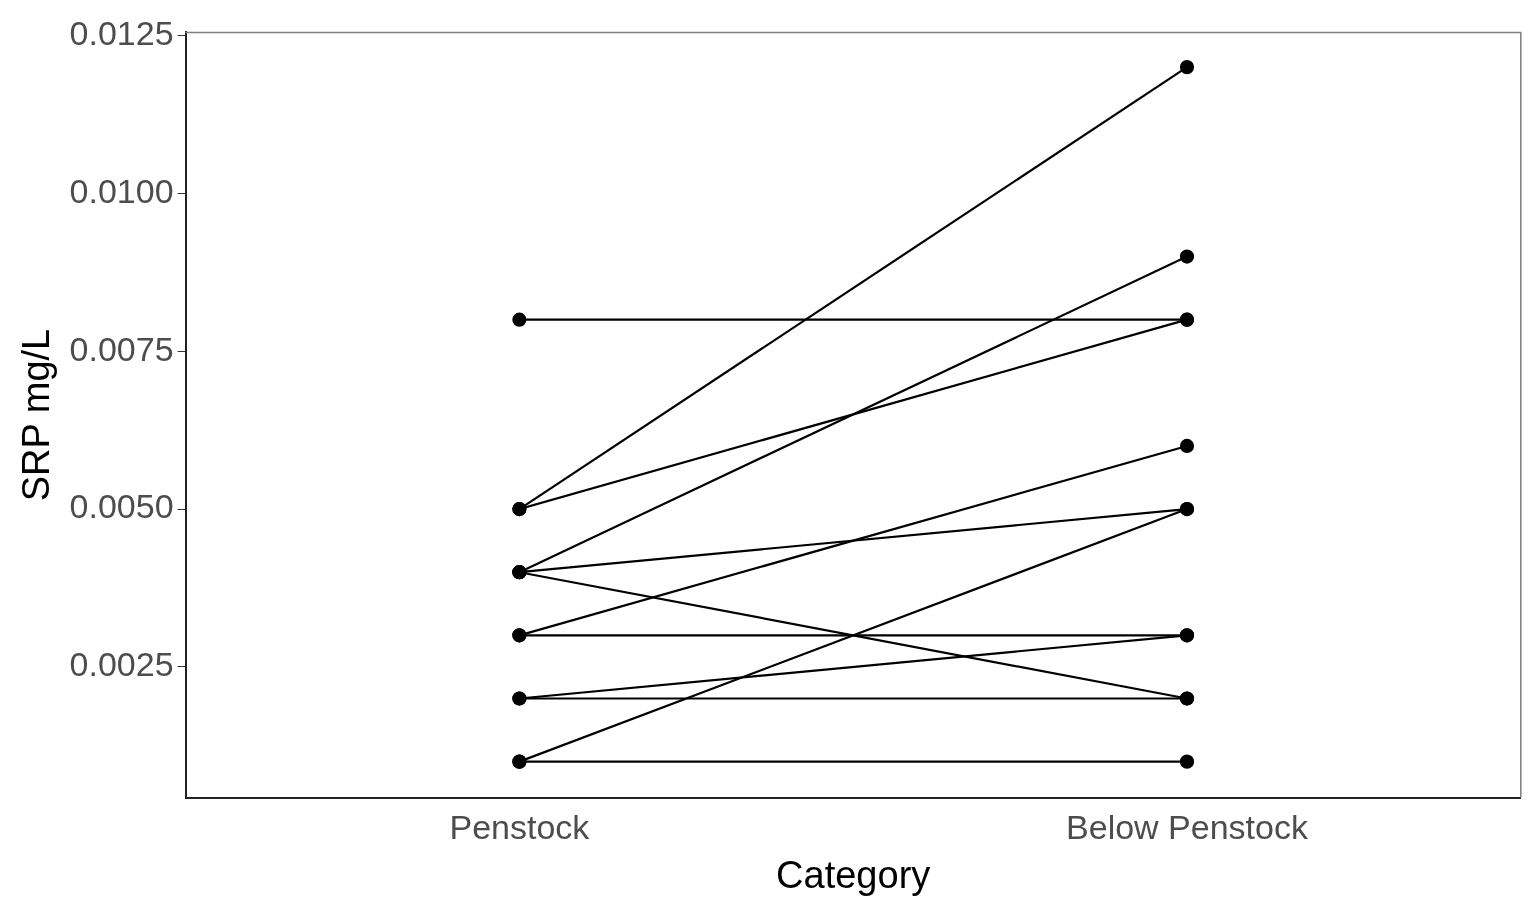 This screenshot has width=1537, height=917. What do you see at coordinates (121, 664) in the screenshot?
I see `y-tick-label: 0.0025` at bounding box center [121, 664].